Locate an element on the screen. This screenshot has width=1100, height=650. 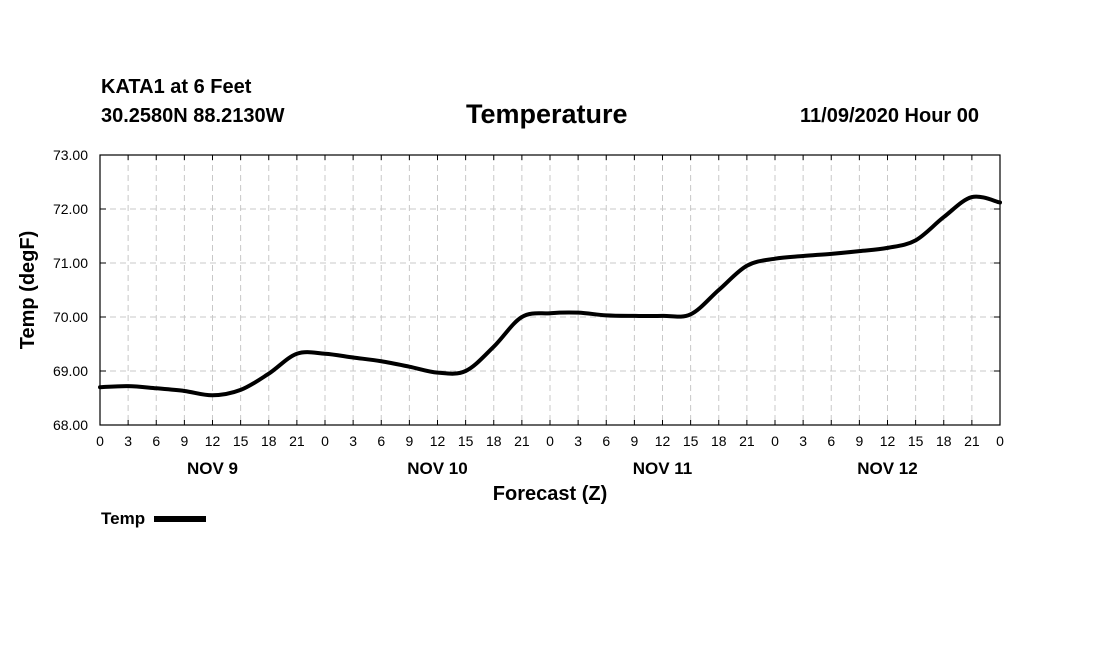
legend: Temp is located at coordinates (154, 519).